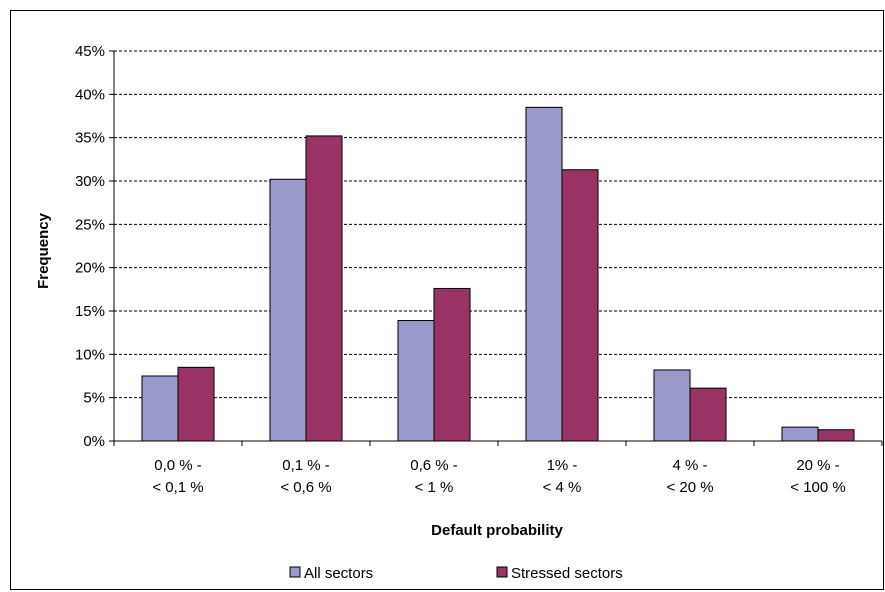 Image resolution: width=885 pixels, height=592 pixels. I want to click on y-tick-label: 15%, so click(90, 311).